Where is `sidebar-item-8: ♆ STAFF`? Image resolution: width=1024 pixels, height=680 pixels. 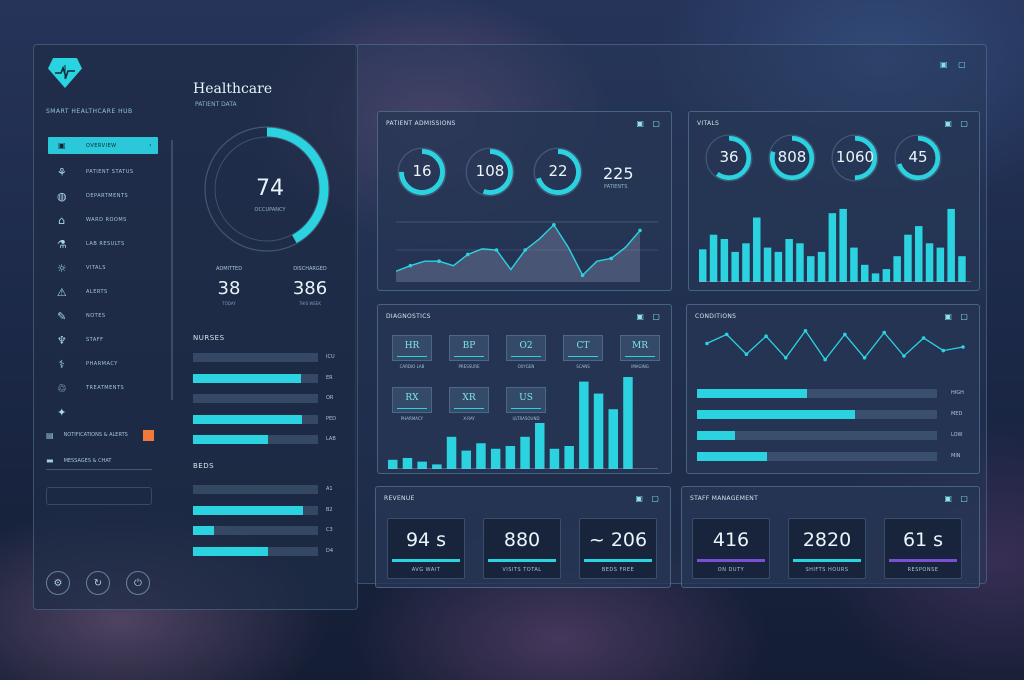 sidebar-item-8: ♆ STAFF is located at coordinates (103, 340).